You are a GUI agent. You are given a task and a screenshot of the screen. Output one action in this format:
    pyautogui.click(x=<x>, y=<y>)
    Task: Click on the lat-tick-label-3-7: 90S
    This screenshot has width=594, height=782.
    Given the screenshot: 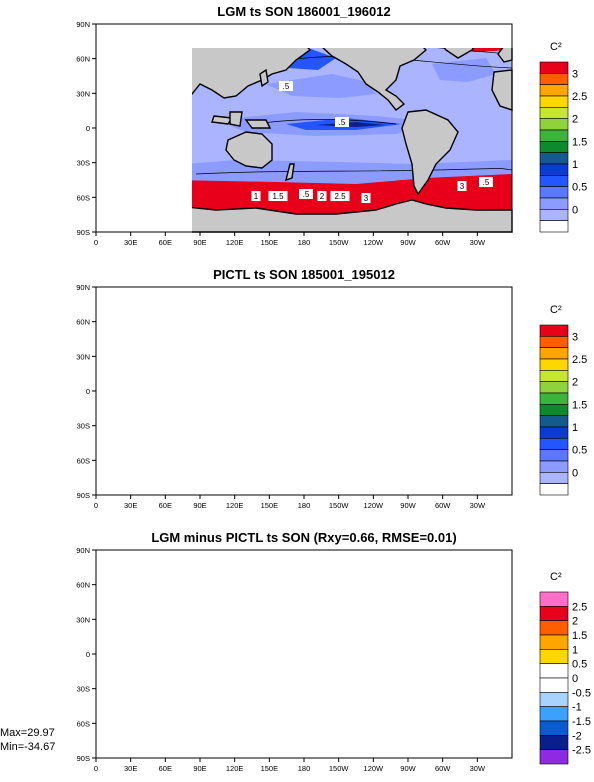 What is the action you would take?
    pyautogui.click(x=83, y=758)
    